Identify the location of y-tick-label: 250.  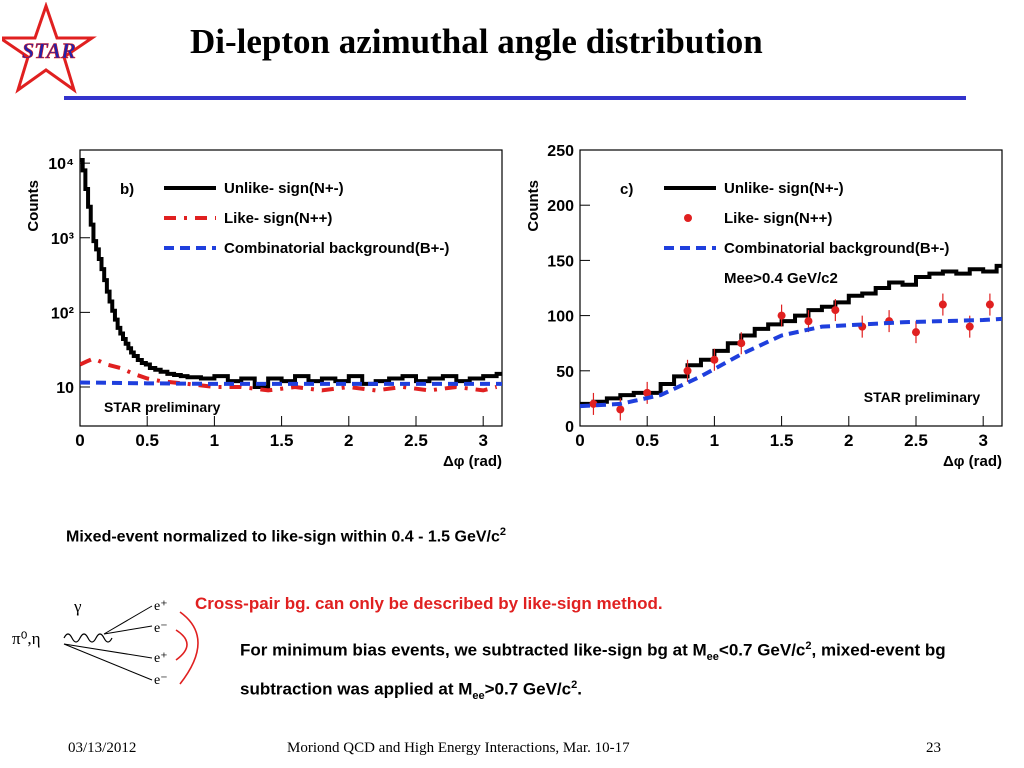
(560, 151).